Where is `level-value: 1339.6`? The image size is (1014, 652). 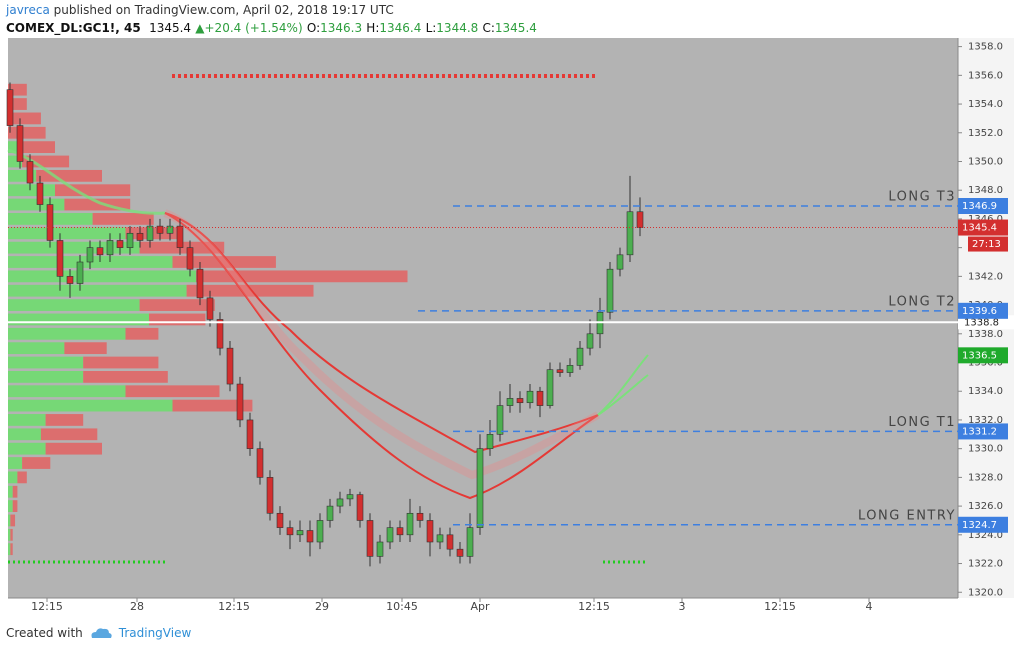
level-value: 1339.6 is located at coordinates (979, 311).